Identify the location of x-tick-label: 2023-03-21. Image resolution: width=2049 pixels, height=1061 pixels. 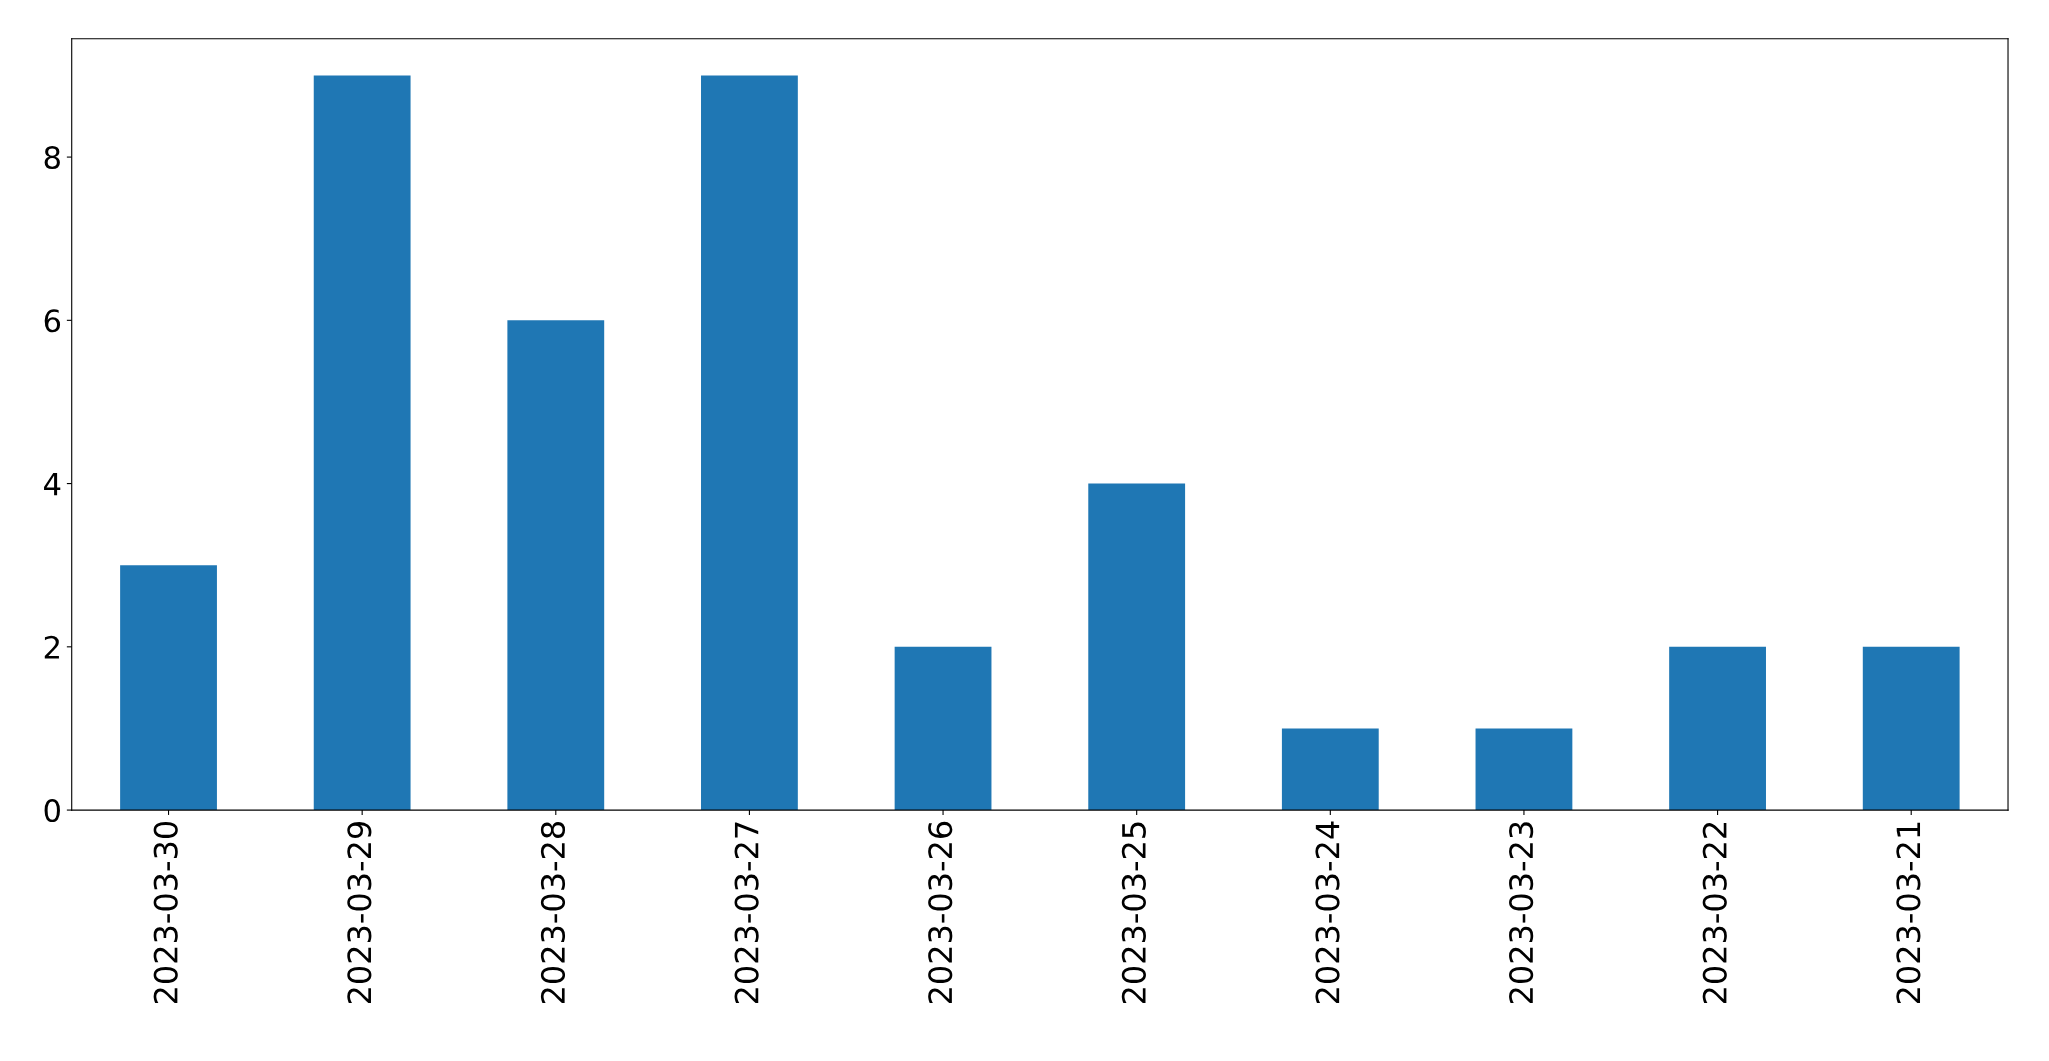
(1908, 913).